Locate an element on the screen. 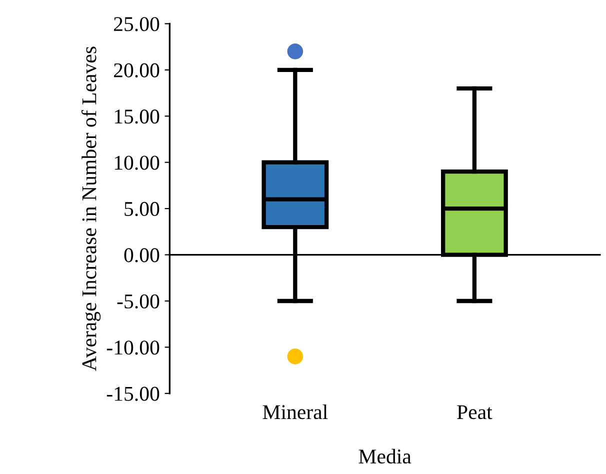  y-tick-label: -10.00 is located at coordinates (133, 347).